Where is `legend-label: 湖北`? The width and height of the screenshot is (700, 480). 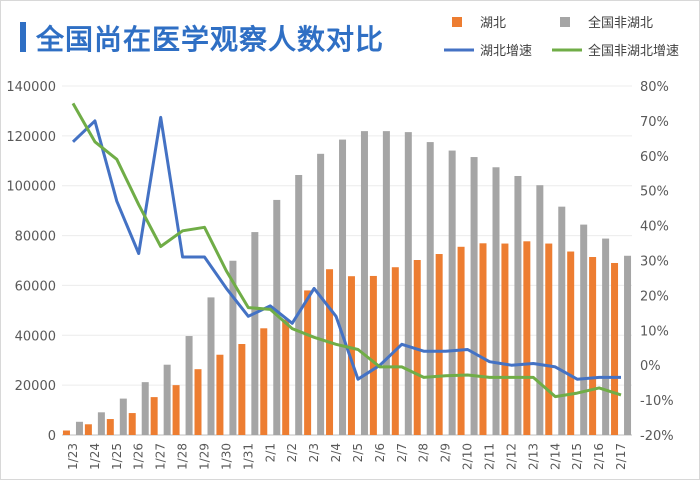
legend-label: 湖北 is located at coordinates (493, 23).